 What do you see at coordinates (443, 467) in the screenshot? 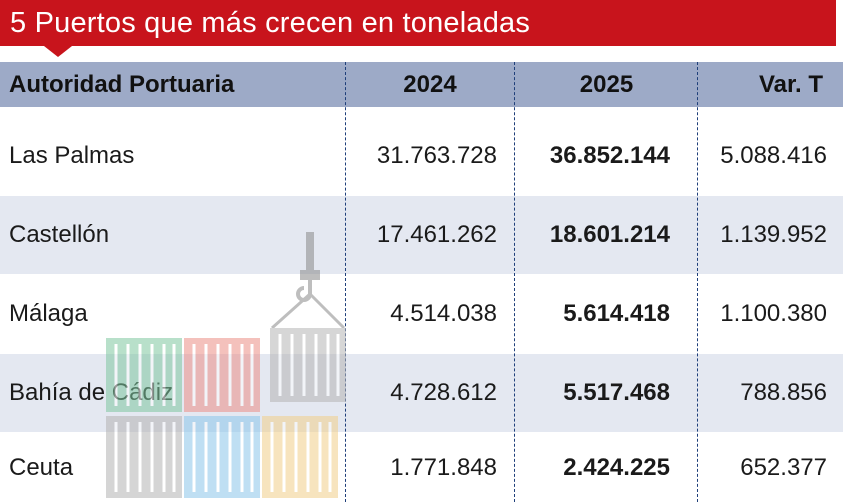
I see `value-2024: 1.771.848` at bounding box center [443, 467].